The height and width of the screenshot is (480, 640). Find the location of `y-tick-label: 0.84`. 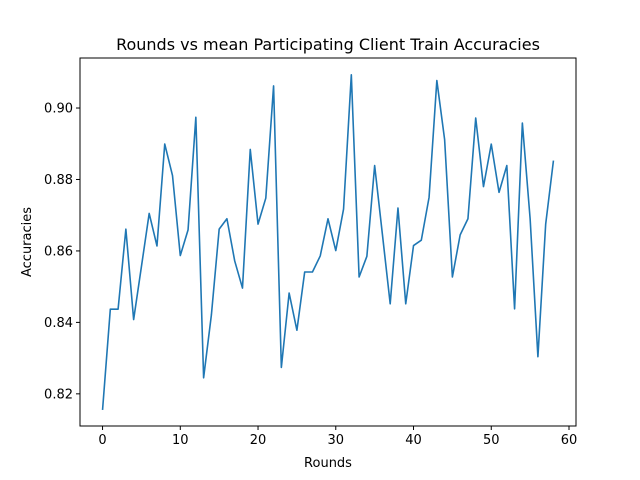

y-tick-label: 0.84 is located at coordinates (58, 323).